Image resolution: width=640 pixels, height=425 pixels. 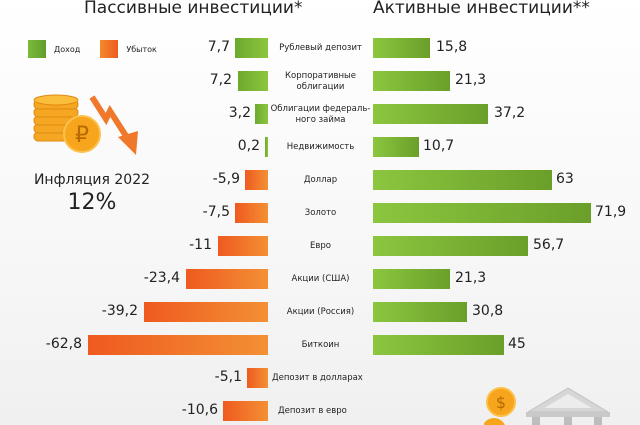 I want to click on active-value: 37,2, so click(x=510, y=113).